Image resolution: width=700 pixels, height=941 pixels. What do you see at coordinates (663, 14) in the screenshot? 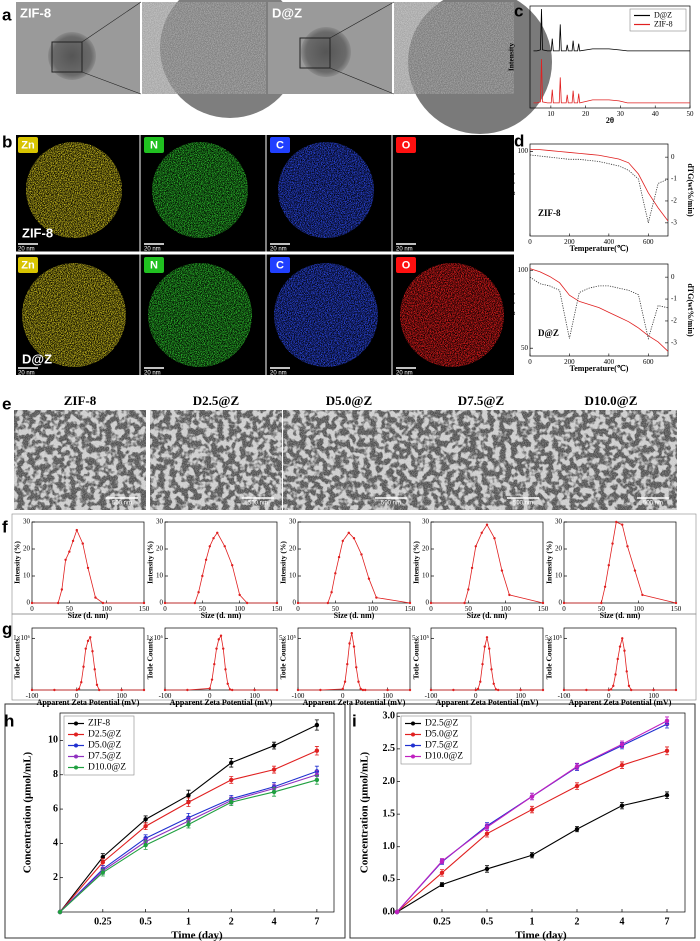
I see `legend-label: D@Z` at bounding box center [663, 14].